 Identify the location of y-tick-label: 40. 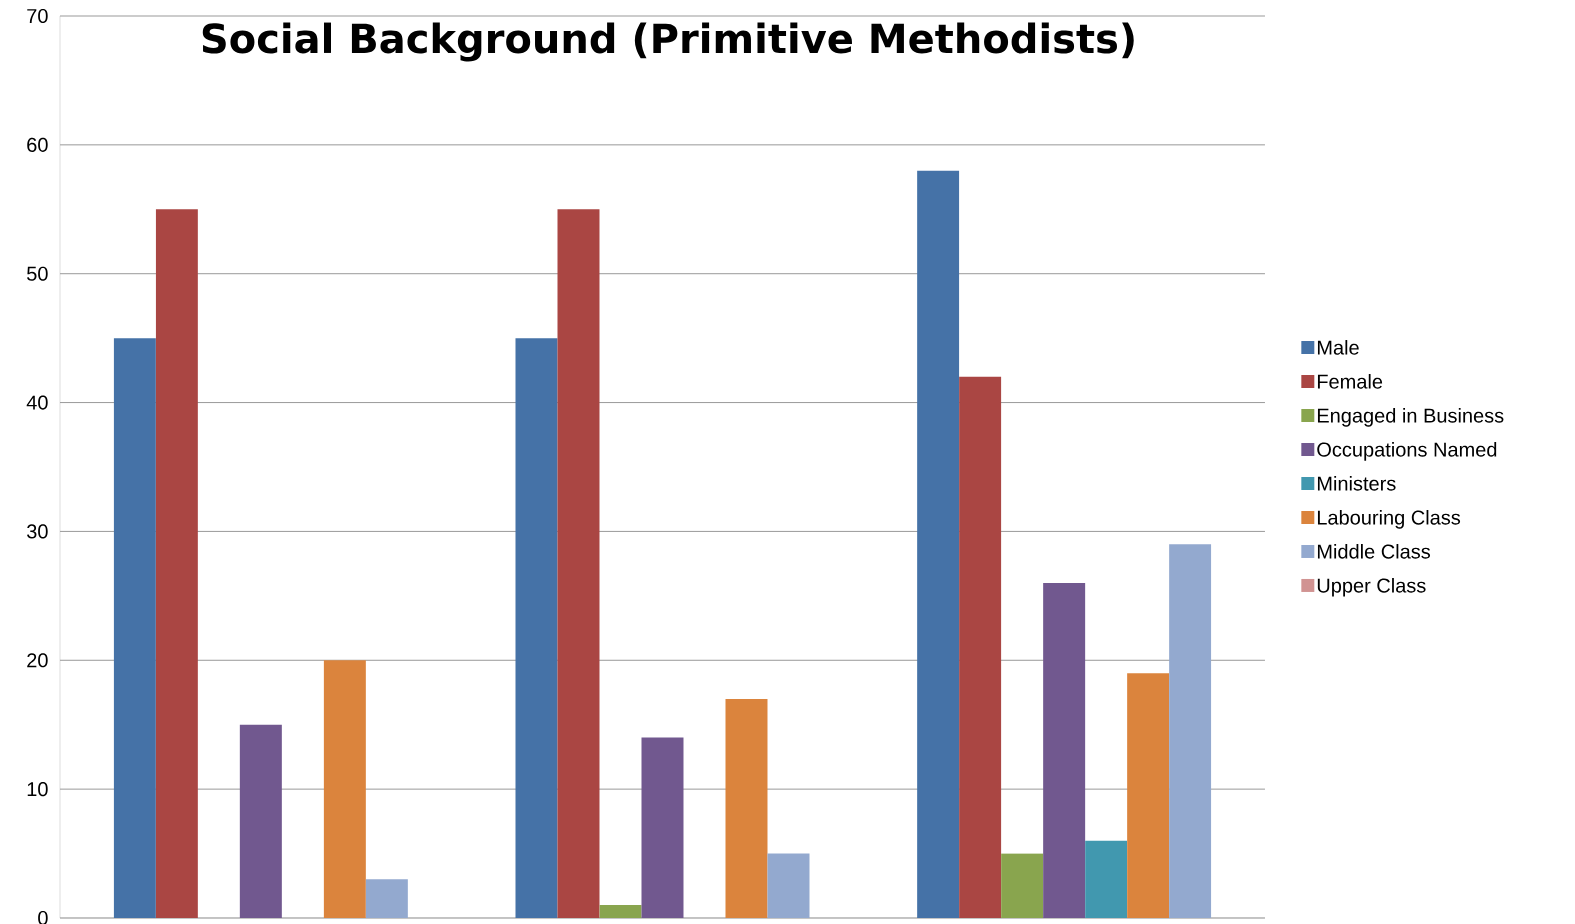
(37, 402).